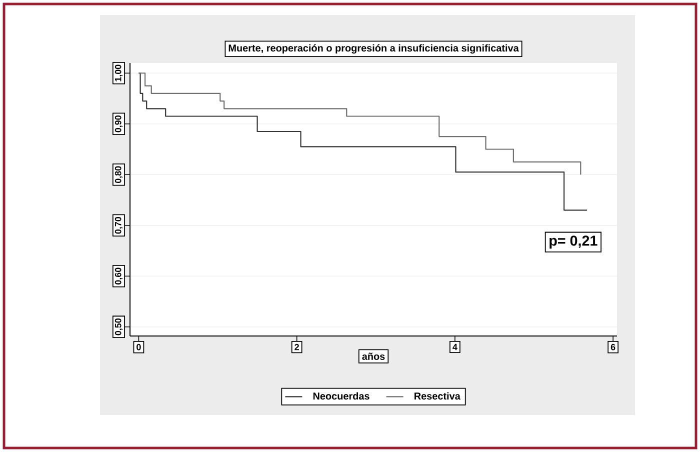 The width and height of the screenshot is (700, 452). What do you see at coordinates (118, 124) in the screenshot?
I see `y-tick-label: 0,90` at bounding box center [118, 124].